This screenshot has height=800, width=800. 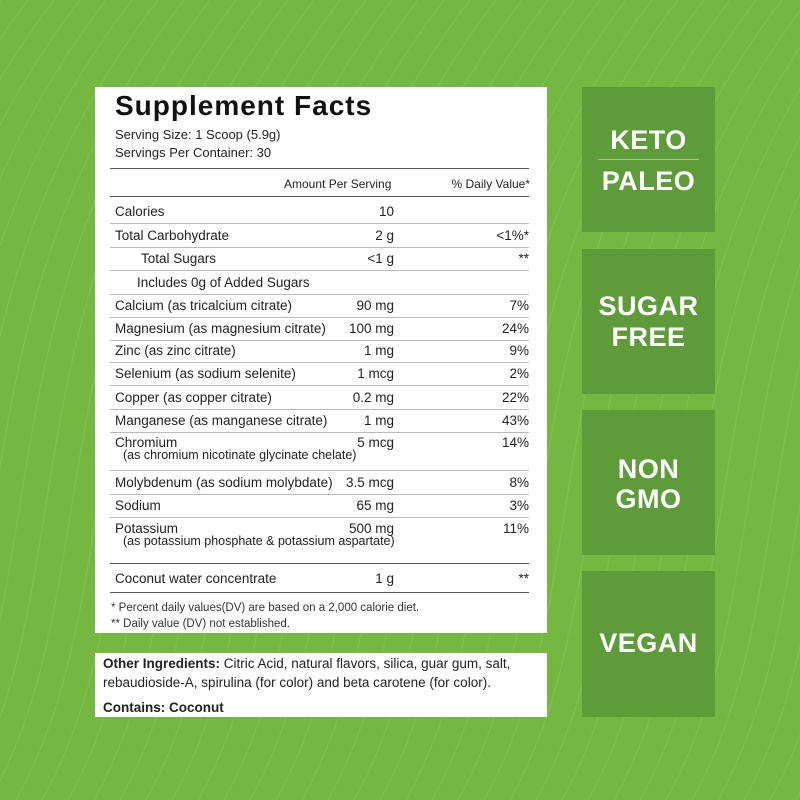 What do you see at coordinates (198, 134) in the screenshot?
I see `serving-size: Serving Size: 1 Scoop (5.9g)` at bounding box center [198, 134].